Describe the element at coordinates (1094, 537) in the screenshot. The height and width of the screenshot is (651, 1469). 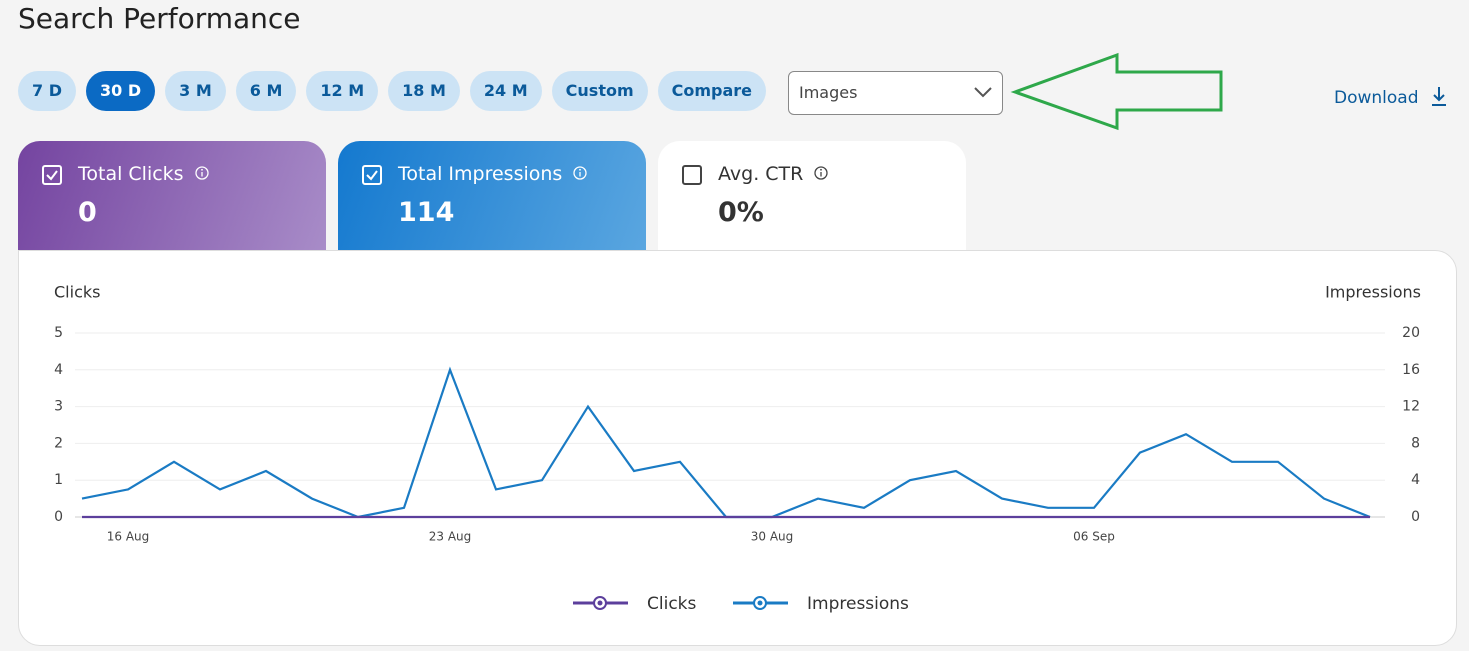
I see `x-tick-label: 06 Sep` at that location.